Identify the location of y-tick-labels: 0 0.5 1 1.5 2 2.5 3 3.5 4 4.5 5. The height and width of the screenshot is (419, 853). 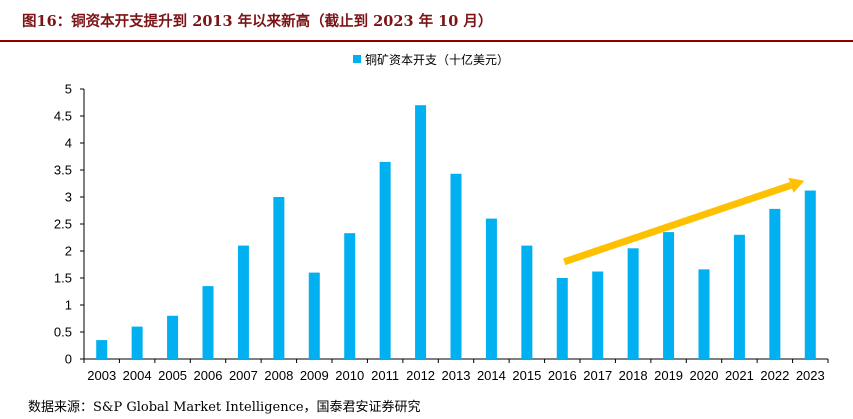
(69, 224).